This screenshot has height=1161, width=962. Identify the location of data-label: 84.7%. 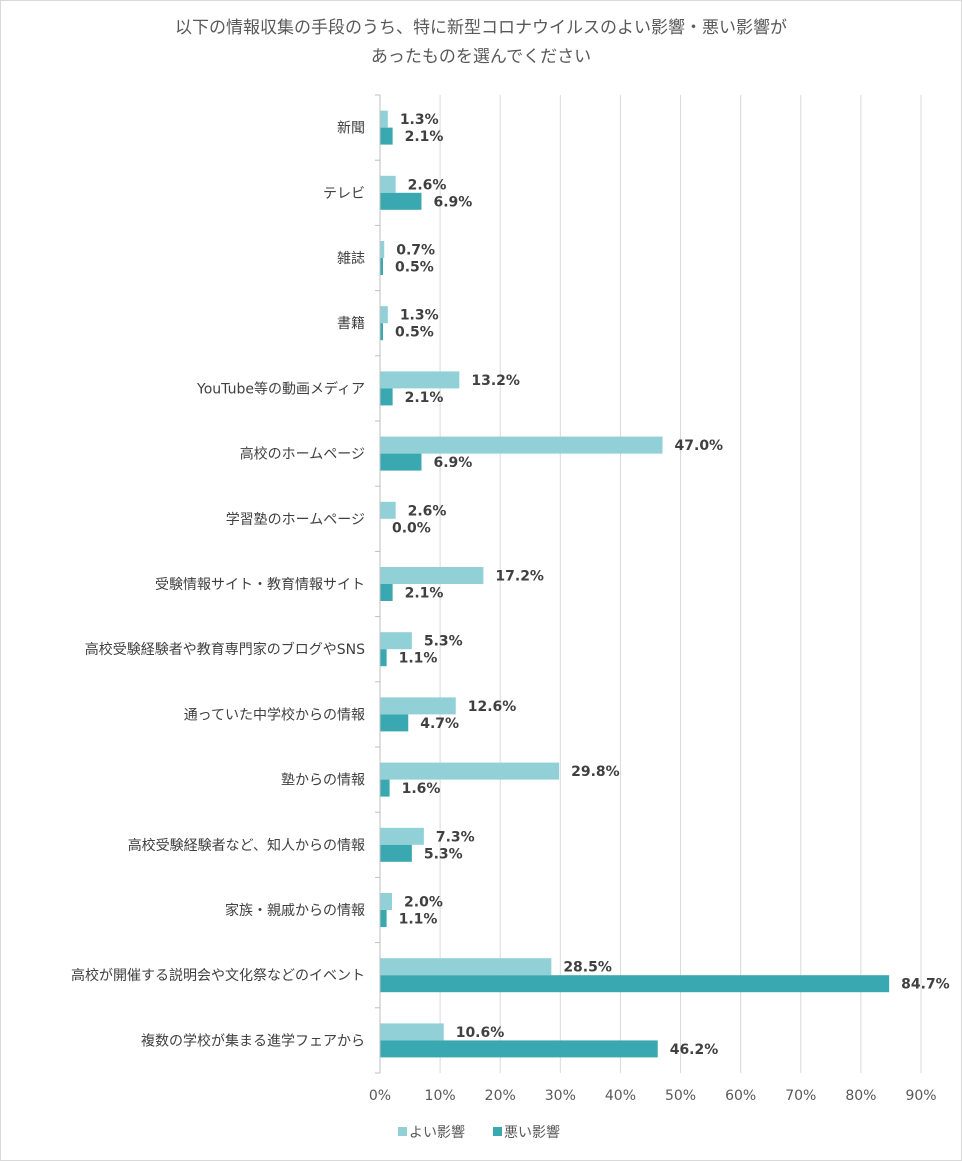
(925, 985).